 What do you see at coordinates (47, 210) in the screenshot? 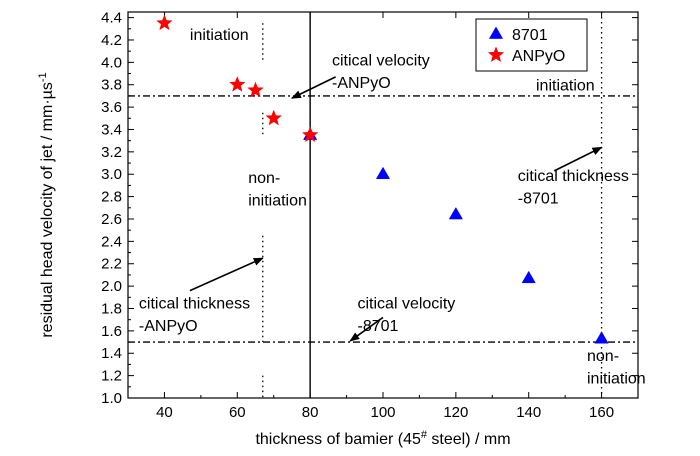
I see `y-axis-title-main: residual head velocity of jet / mm·µs` at bounding box center [47, 210].